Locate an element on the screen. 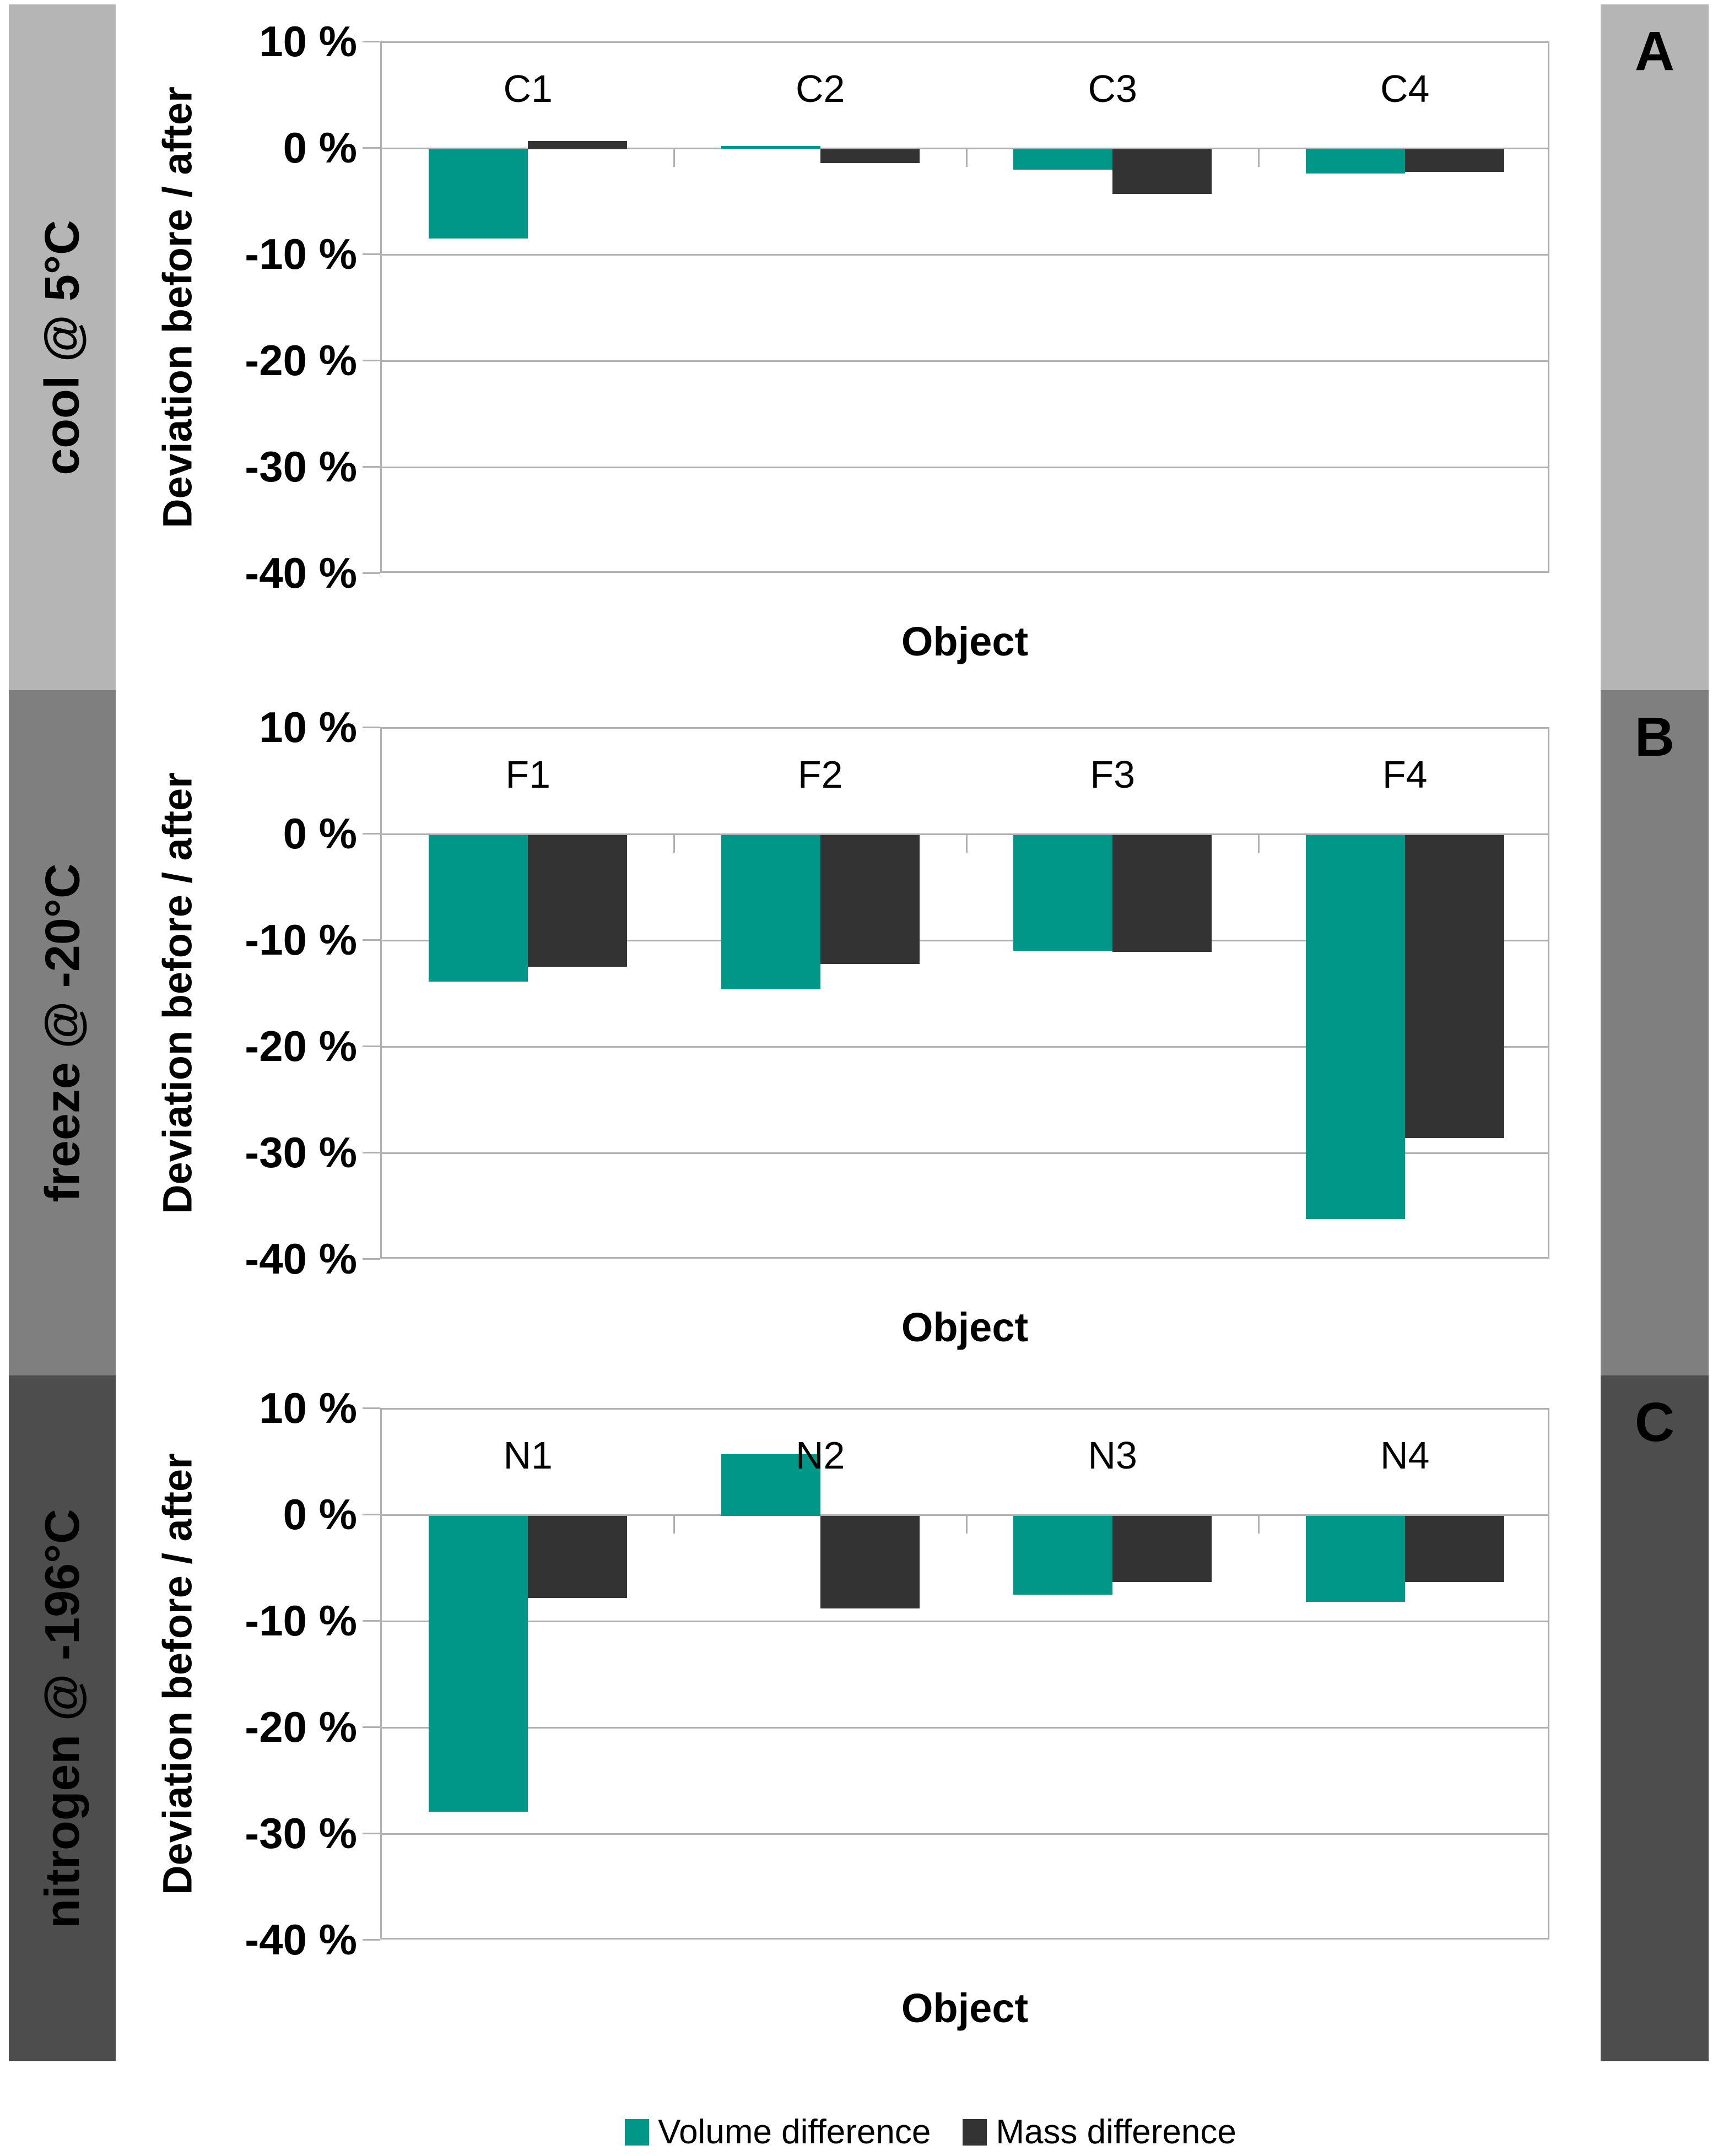 The image size is (1718, 2156). category-label: N3 is located at coordinates (1112, 1455).